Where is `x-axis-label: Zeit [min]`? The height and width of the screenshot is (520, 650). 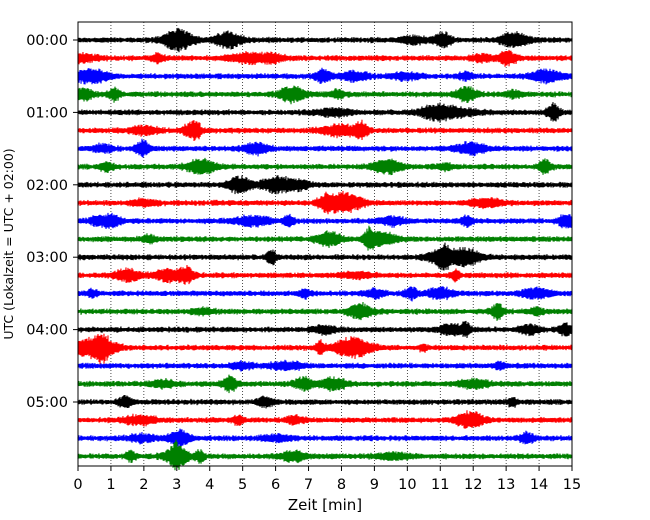 x-axis-label: Zeit [min] is located at coordinates (325, 505).